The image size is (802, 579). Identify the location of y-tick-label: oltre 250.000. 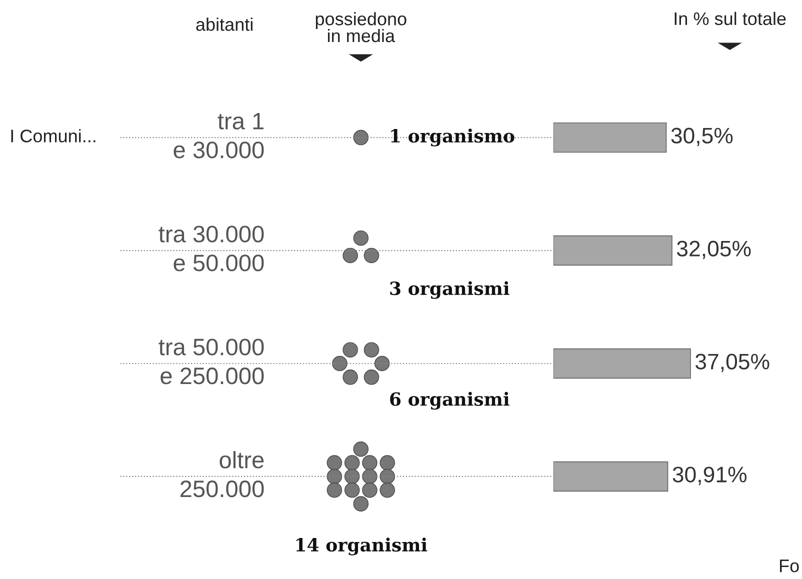
(222, 474).